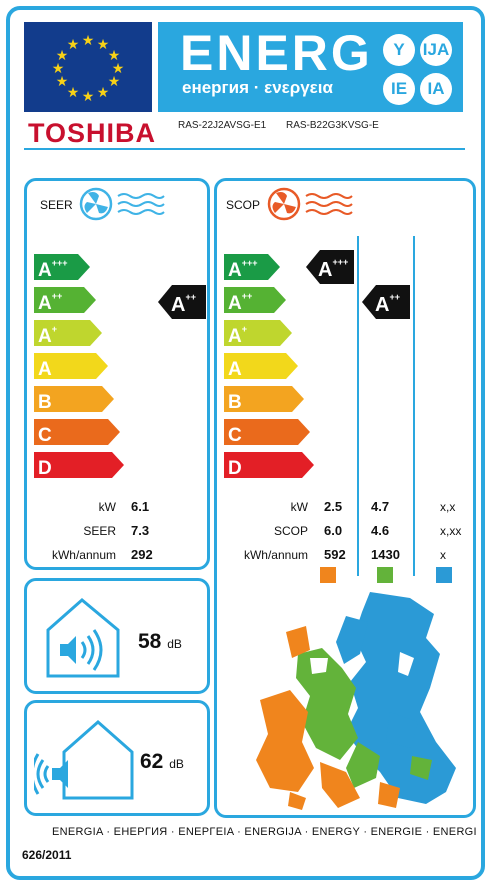 Image resolution: width=493 pixels, height=888 pixels. What do you see at coordinates (47, 855) in the screenshot?
I see `regulation-number: 626/2011` at bounding box center [47, 855].